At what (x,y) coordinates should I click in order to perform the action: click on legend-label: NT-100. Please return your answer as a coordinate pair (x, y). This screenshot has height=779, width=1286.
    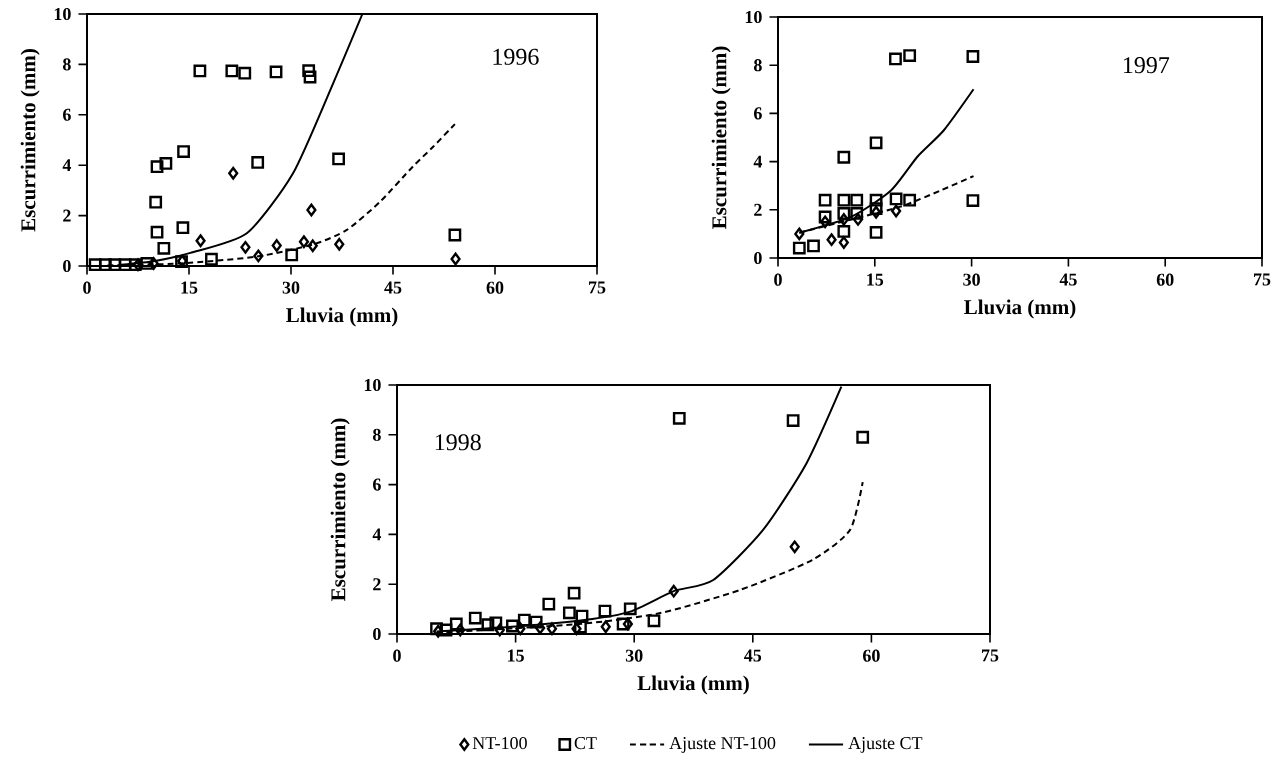
    Looking at the image, I should click on (499, 743).